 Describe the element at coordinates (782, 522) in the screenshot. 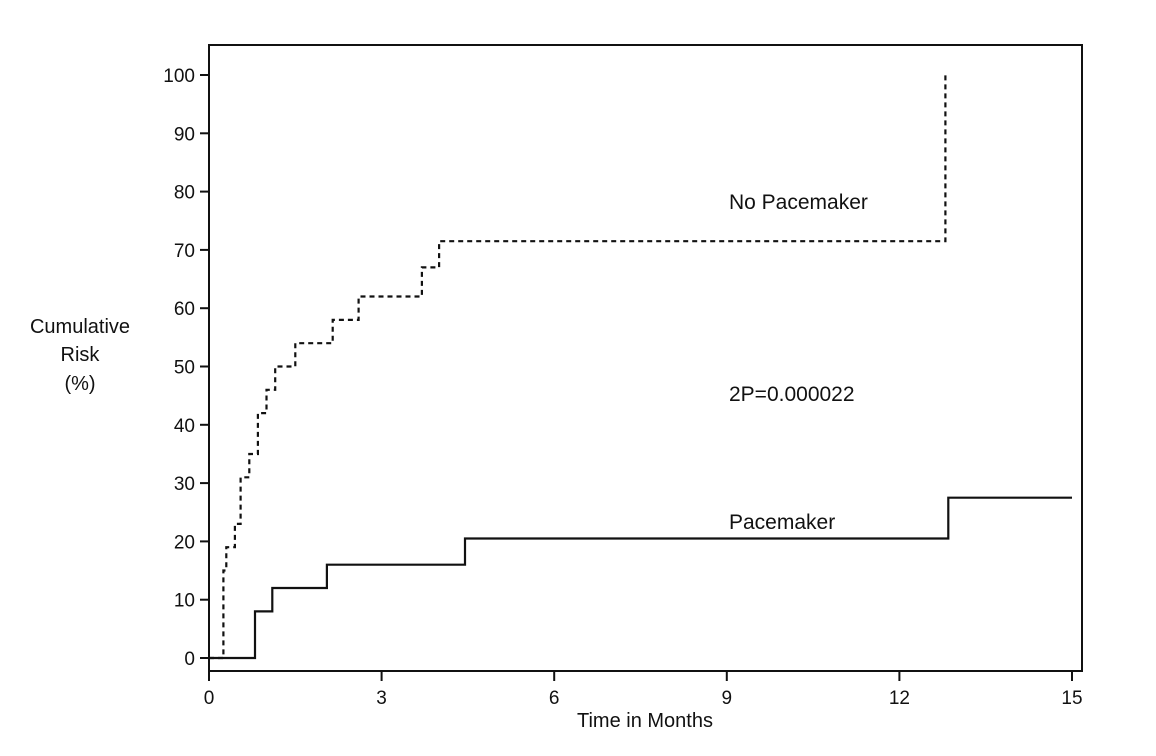

I see `annotation-pacemaker: Pacemaker` at that location.